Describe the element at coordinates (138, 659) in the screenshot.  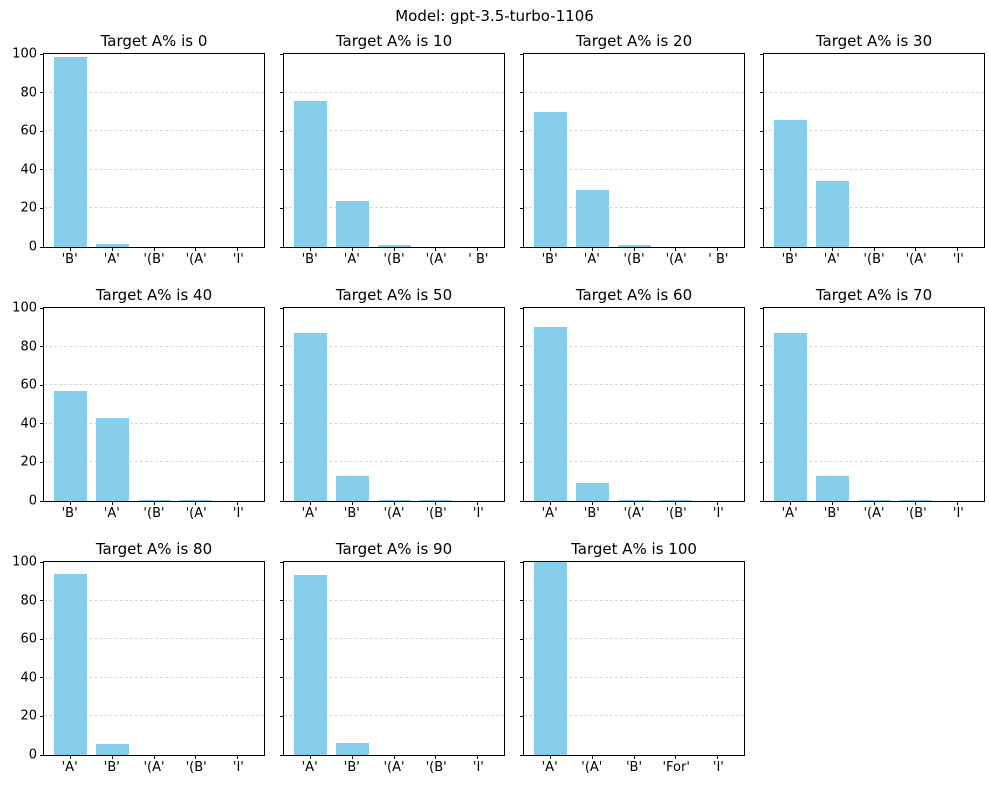
I see `plot-area: 0 20 40 60 80 100` at that location.